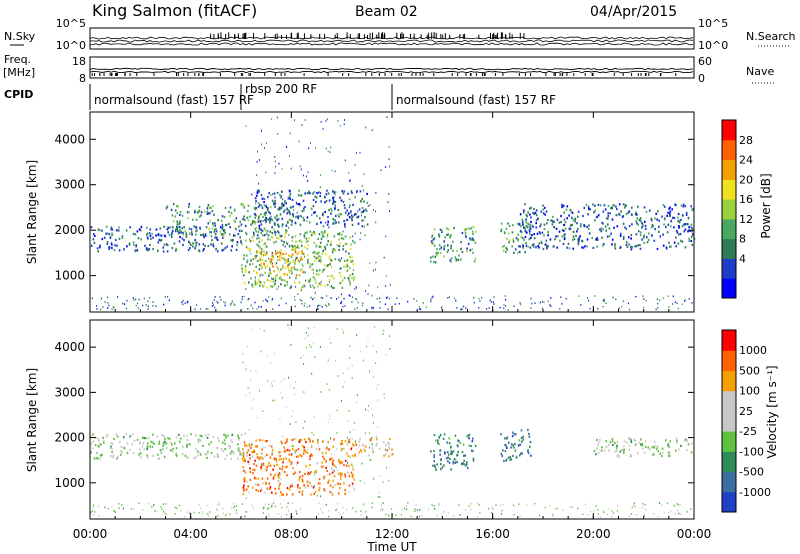  I want to click on y-tick-label: 1000, so click(69, 483).